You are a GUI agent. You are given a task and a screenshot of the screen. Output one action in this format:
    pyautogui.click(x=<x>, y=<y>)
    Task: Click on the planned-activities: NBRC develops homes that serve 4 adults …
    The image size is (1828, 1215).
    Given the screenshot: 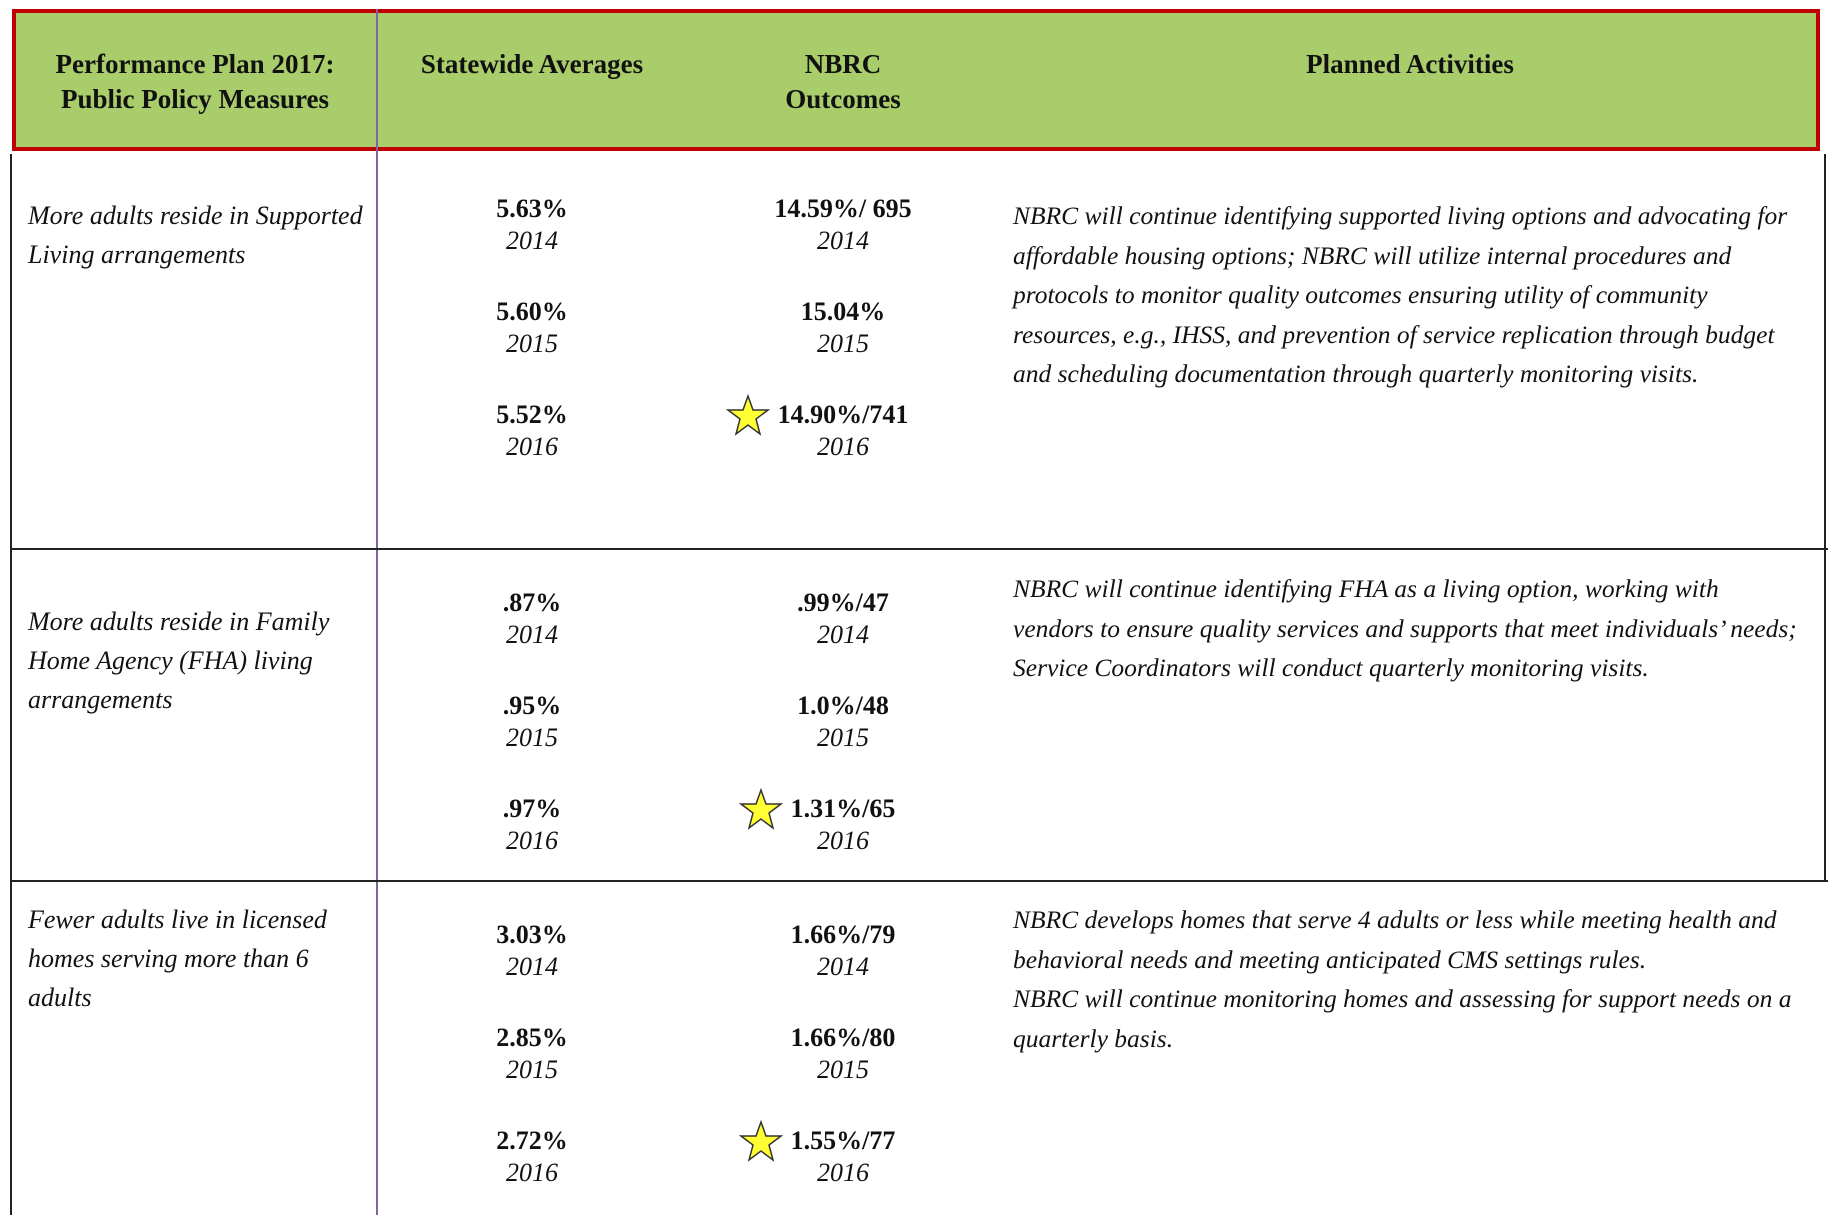 What is the action you would take?
    pyautogui.click(x=1408, y=979)
    